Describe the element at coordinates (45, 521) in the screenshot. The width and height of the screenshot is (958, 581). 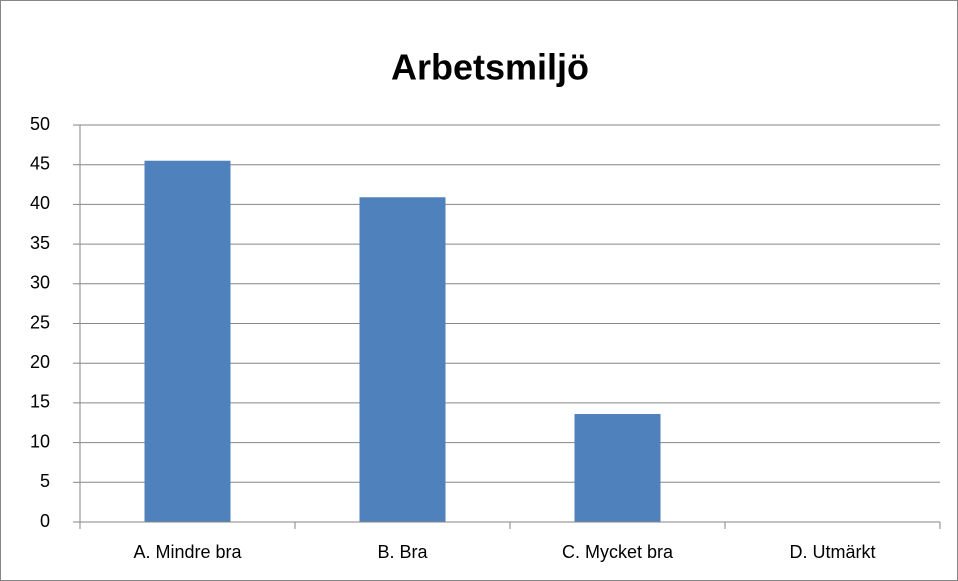
I see `y-tick-label: 0` at that location.